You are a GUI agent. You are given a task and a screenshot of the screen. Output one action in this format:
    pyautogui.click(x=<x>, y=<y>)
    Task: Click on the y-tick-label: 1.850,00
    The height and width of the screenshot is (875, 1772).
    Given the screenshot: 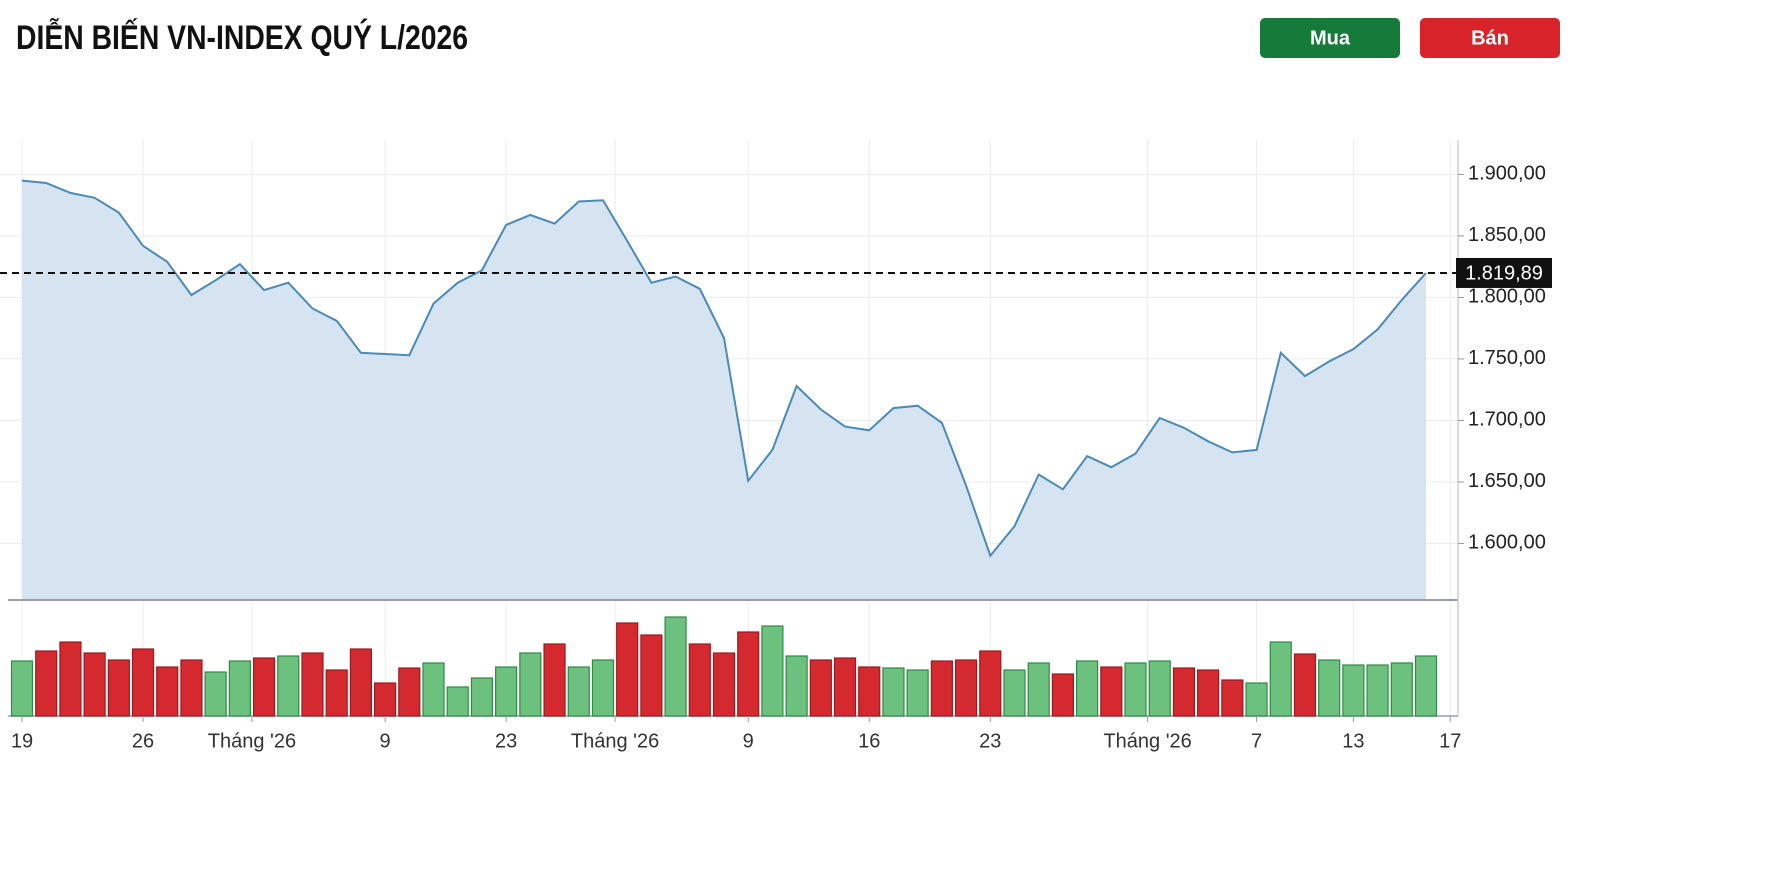 What is the action you would take?
    pyautogui.click(x=1507, y=235)
    